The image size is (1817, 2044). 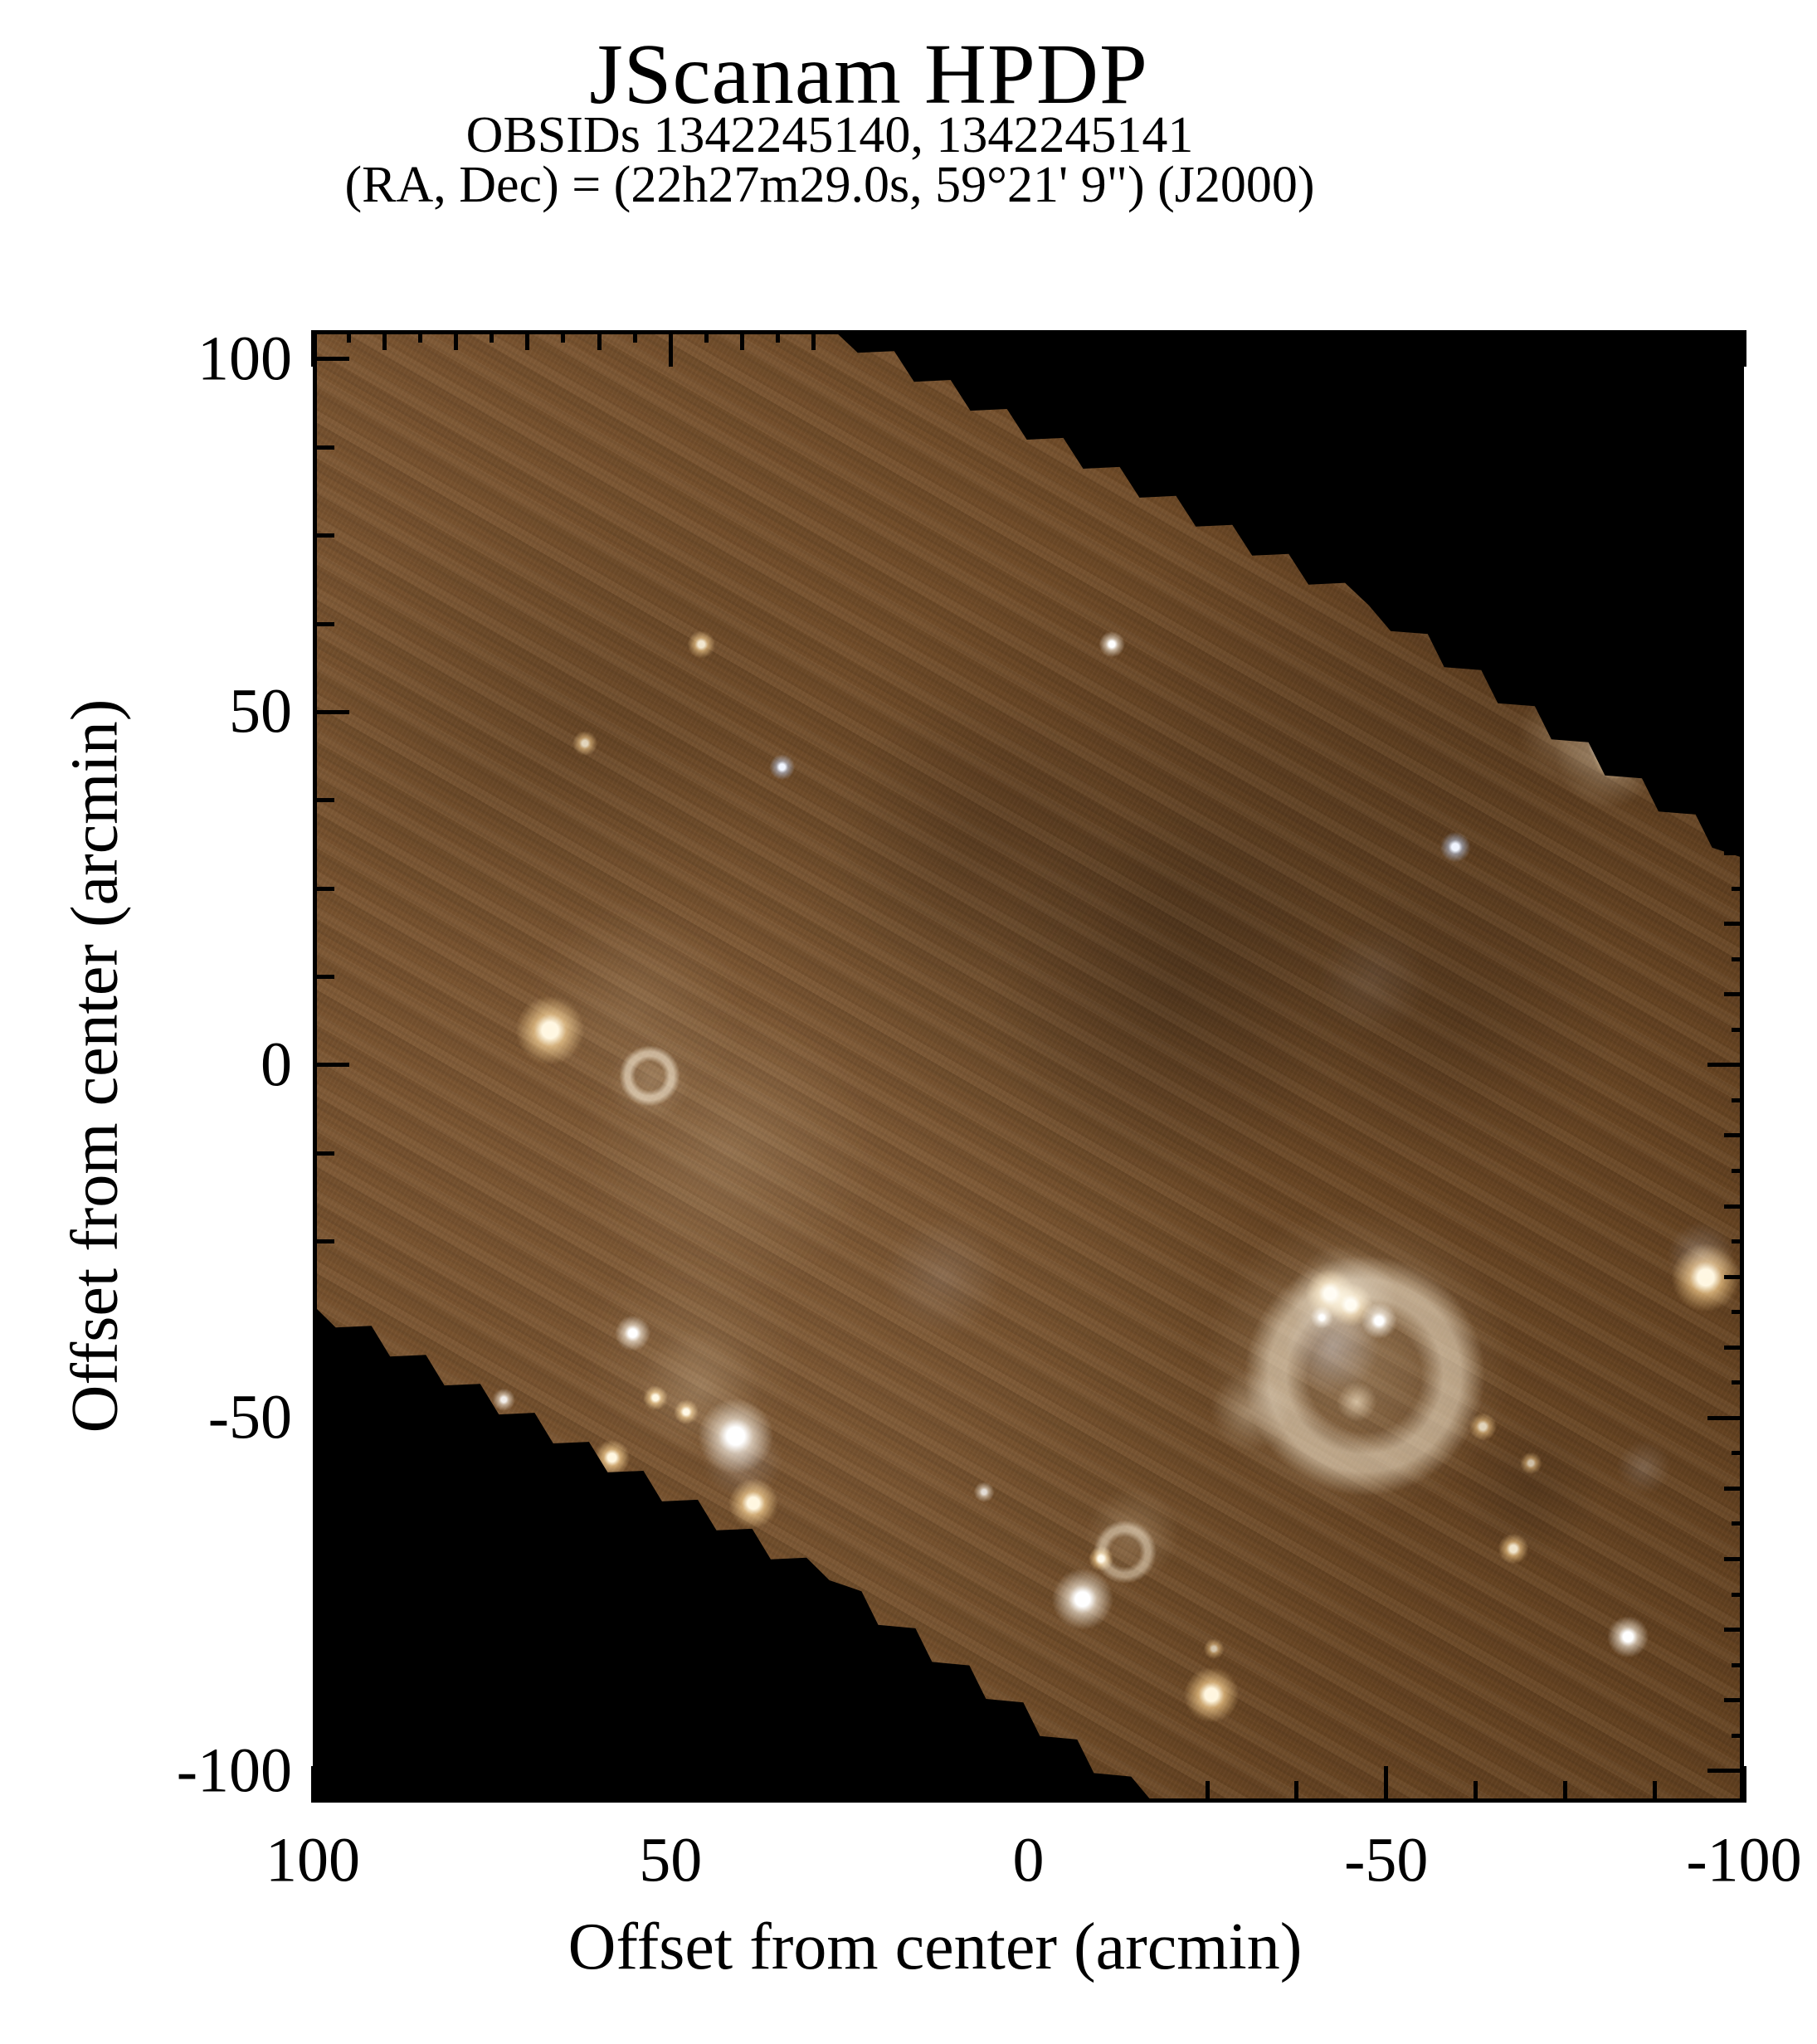 What do you see at coordinates (701, 644) in the screenshot?
I see `n-warm-double` at bounding box center [701, 644].